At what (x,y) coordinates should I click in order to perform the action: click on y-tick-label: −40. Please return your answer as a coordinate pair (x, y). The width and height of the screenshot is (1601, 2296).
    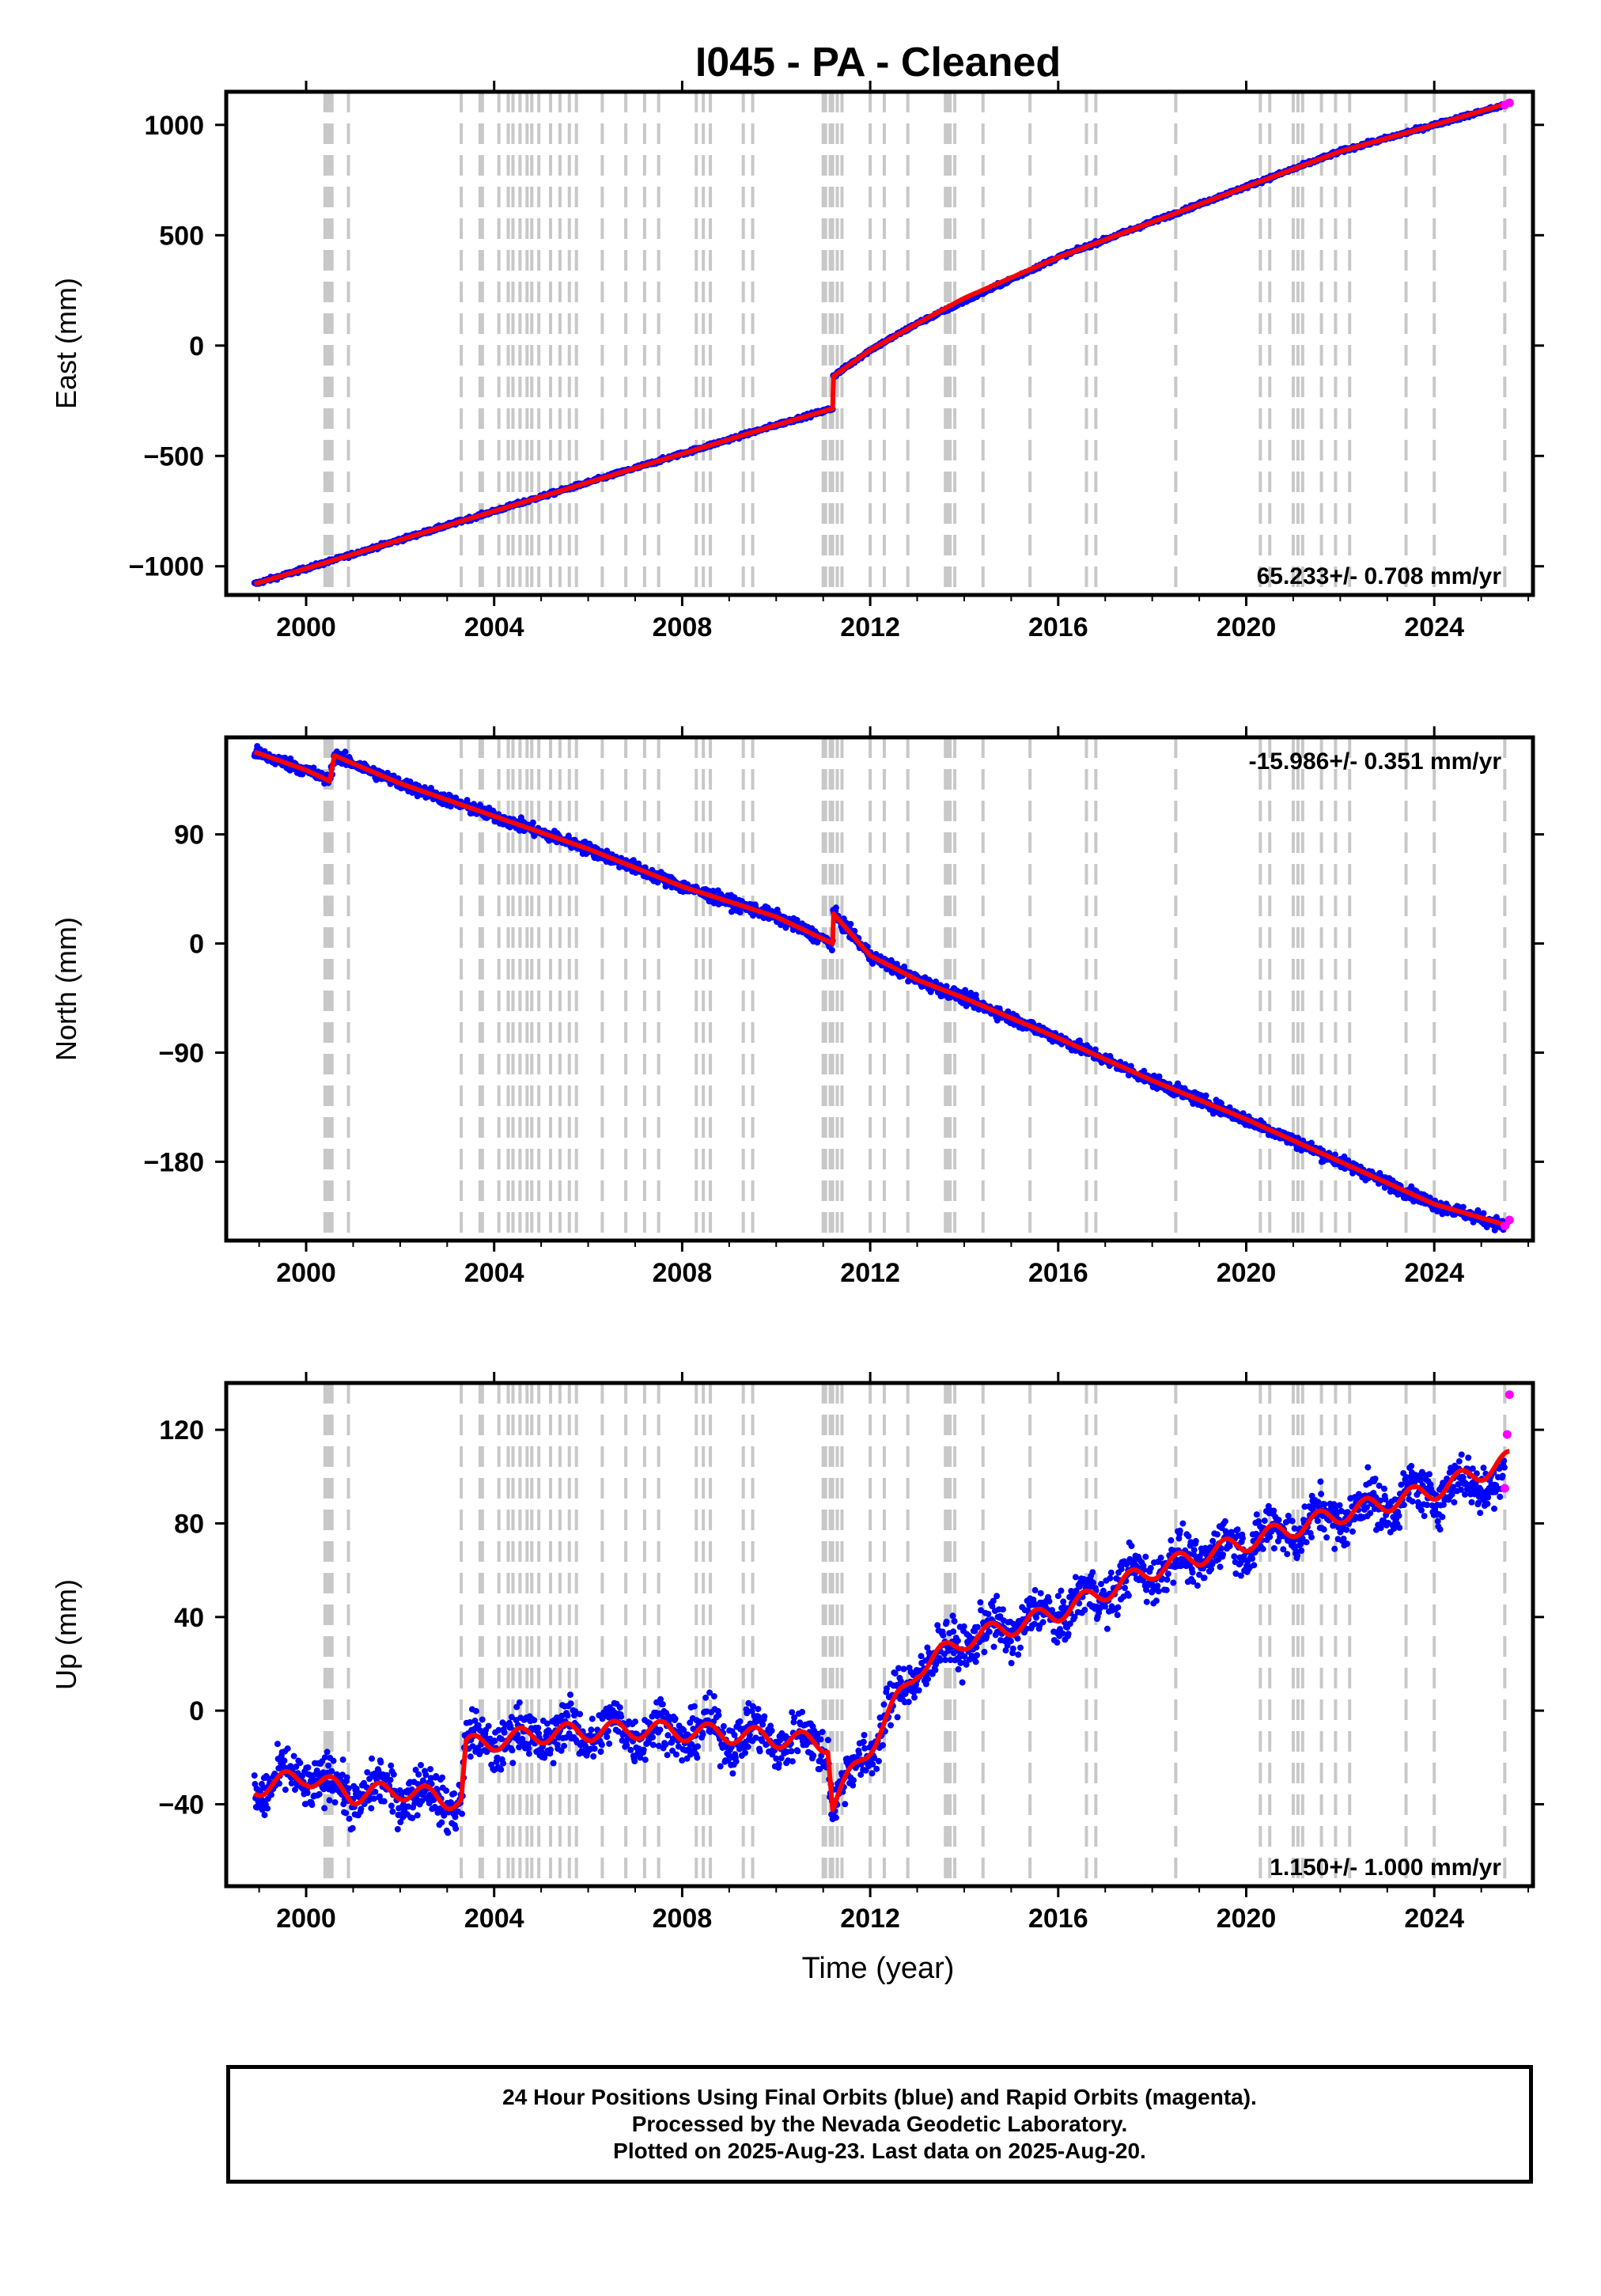
    Looking at the image, I should click on (181, 1805).